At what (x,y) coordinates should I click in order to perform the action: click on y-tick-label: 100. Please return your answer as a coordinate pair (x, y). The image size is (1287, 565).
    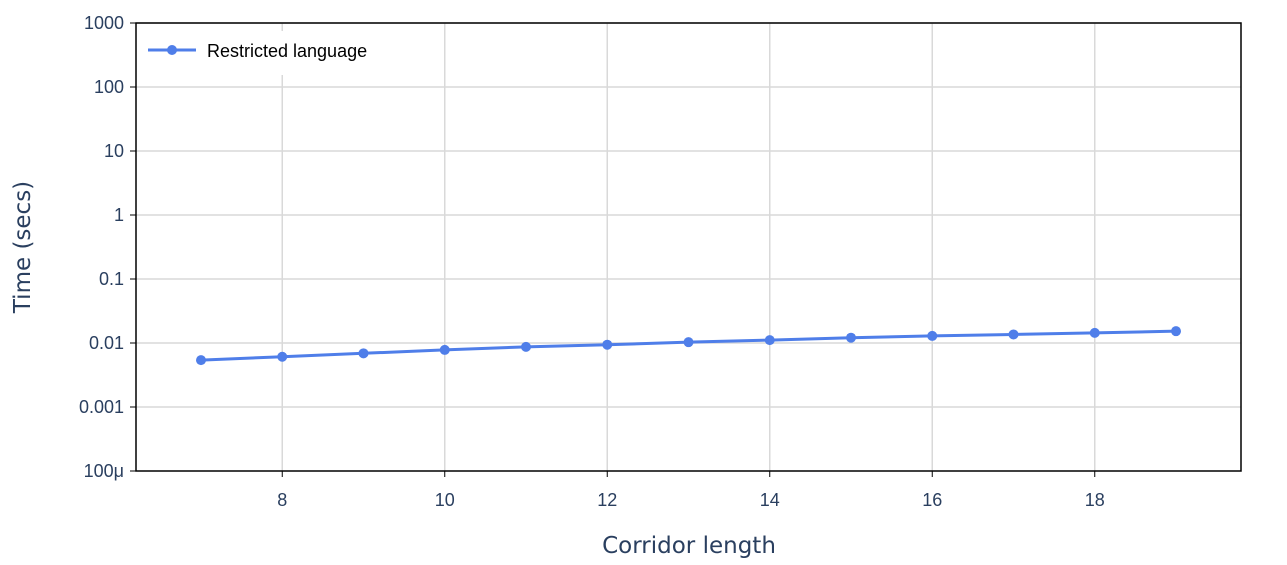
    Looking at the image, I should click on (109, 87).